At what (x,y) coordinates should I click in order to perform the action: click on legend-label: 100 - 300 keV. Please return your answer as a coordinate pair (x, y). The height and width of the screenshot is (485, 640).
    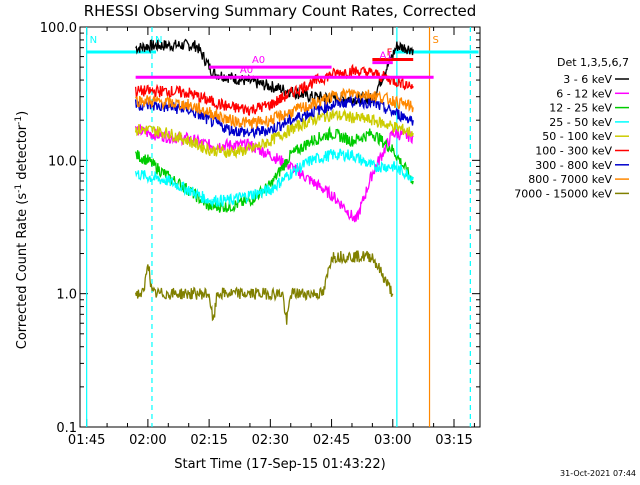
    Looking at the image, I should click on (573, 151).